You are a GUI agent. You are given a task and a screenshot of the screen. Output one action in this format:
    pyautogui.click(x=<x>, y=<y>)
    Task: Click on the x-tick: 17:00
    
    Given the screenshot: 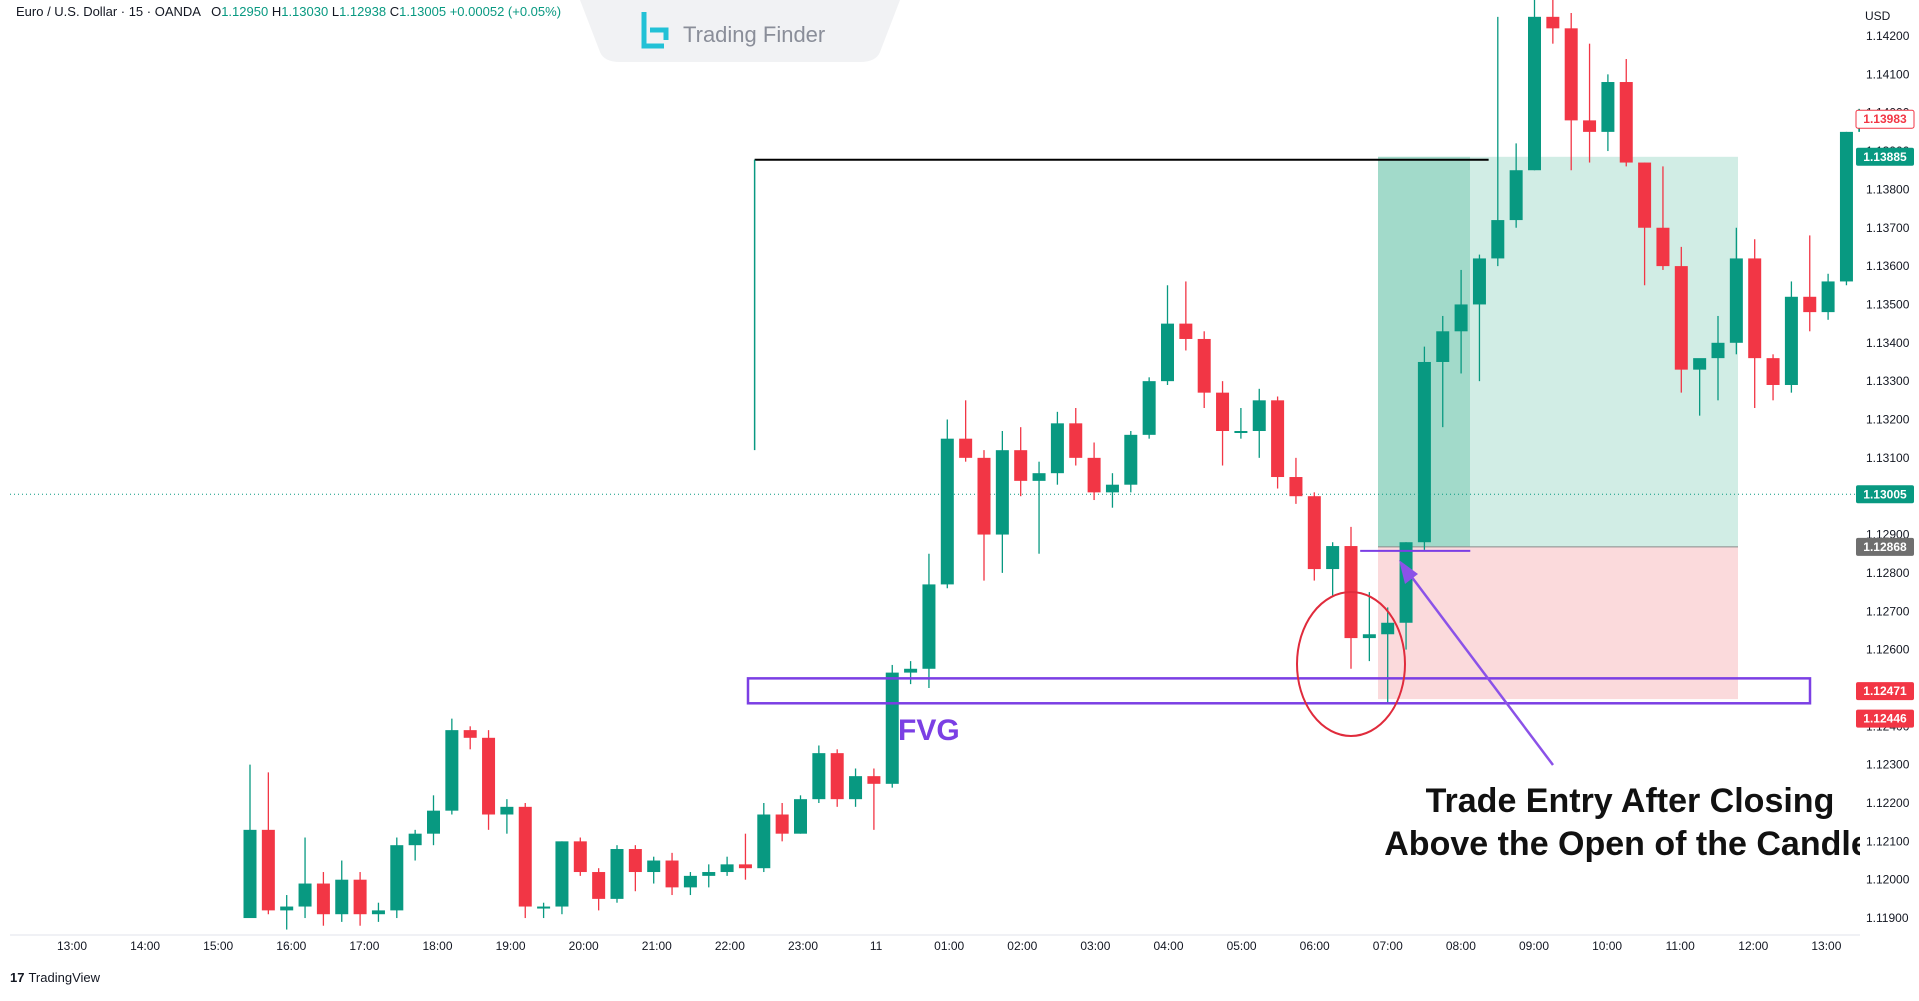 What is the action you would take?
    pyautogui.click(x=364, y=946)
    